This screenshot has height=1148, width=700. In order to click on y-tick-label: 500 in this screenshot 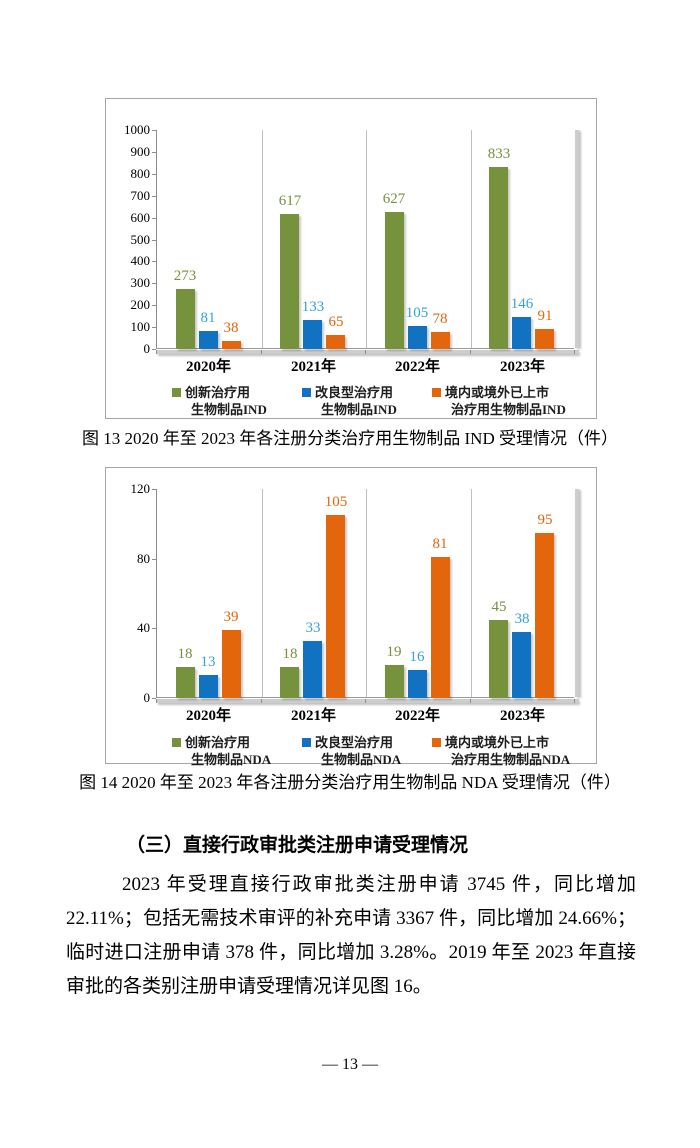, I will do `click(140, 239)`.